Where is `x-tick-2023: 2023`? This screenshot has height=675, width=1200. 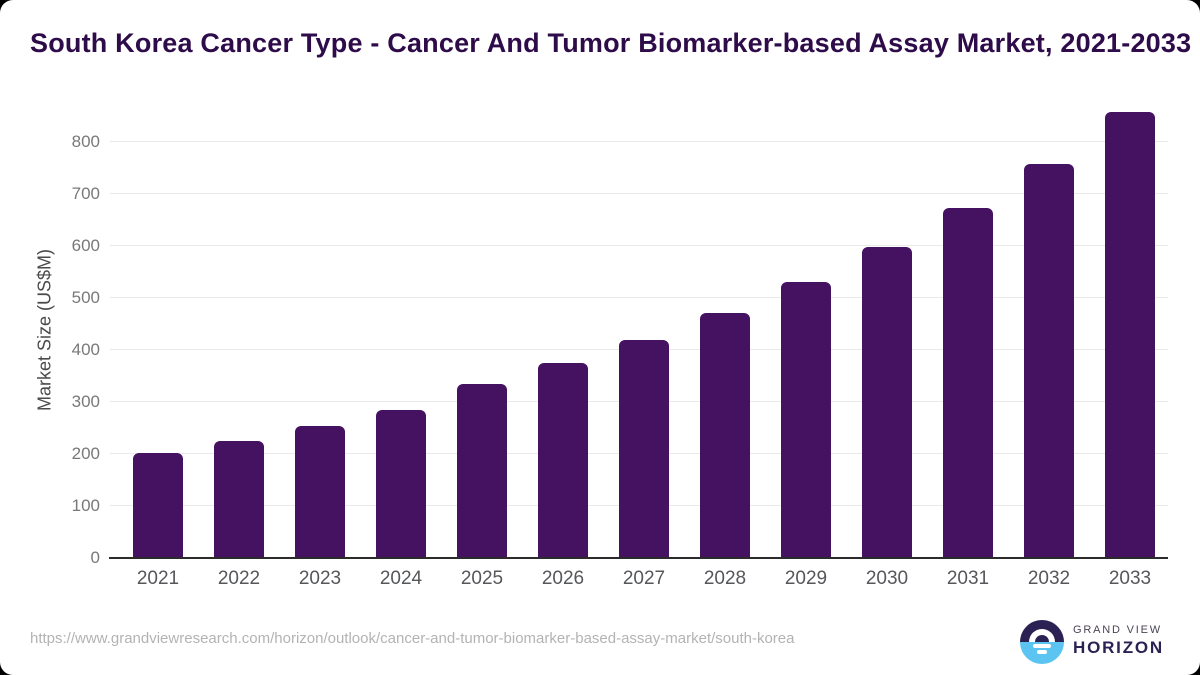
x-tick-2023: 2023 is located at coordinates (320, 578).